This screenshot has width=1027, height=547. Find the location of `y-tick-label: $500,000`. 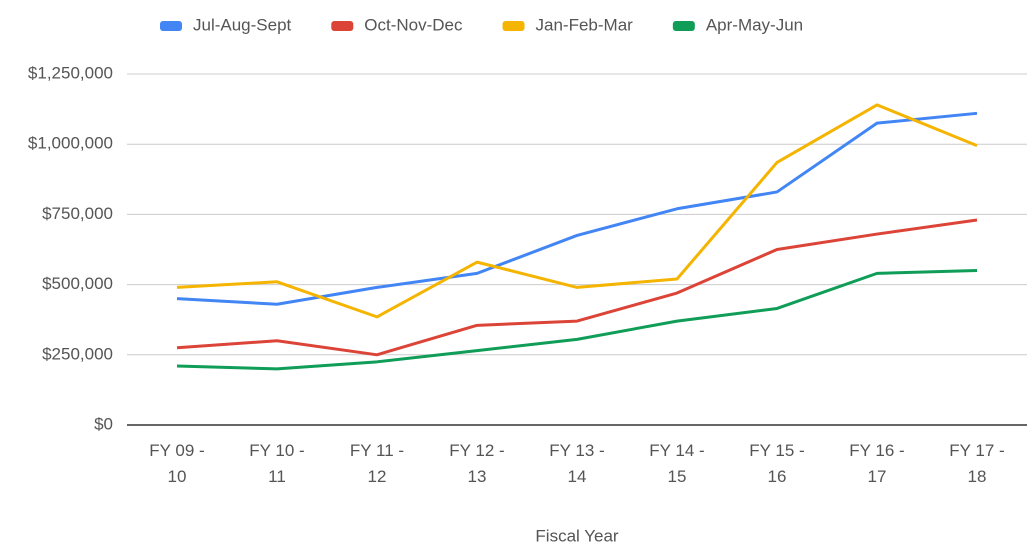

y-tick-label: $500,000 is located at coordinates (77, 283).